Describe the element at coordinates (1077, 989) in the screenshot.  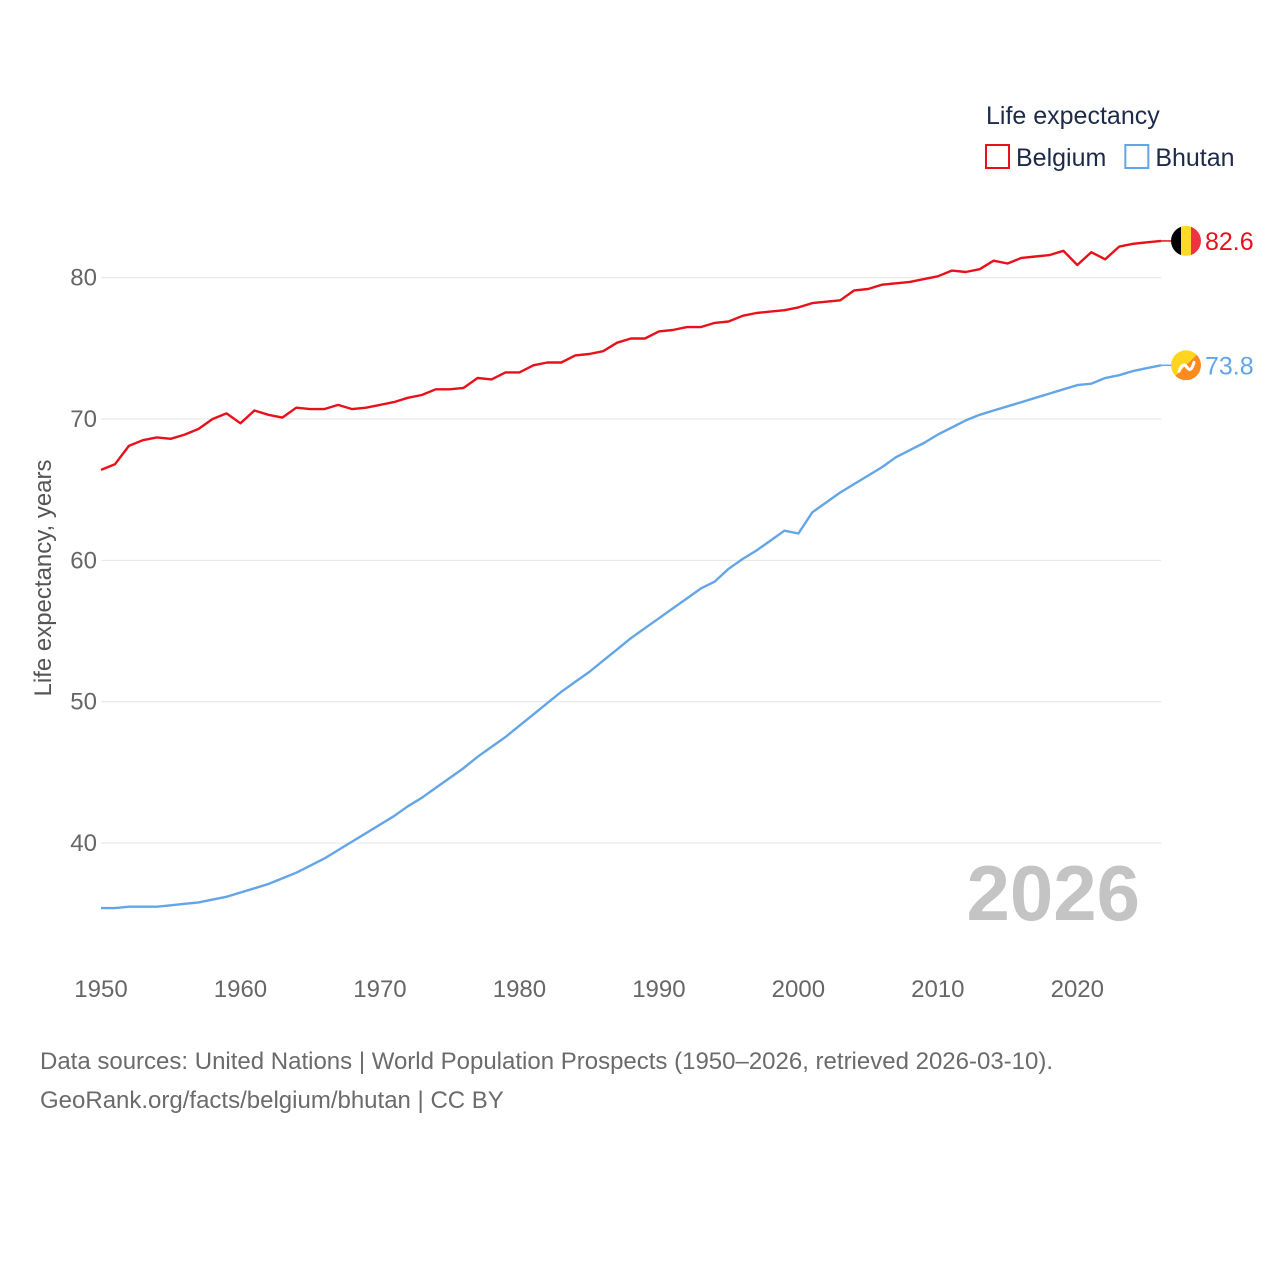
I see `x-tick-label: 2020` at that location.